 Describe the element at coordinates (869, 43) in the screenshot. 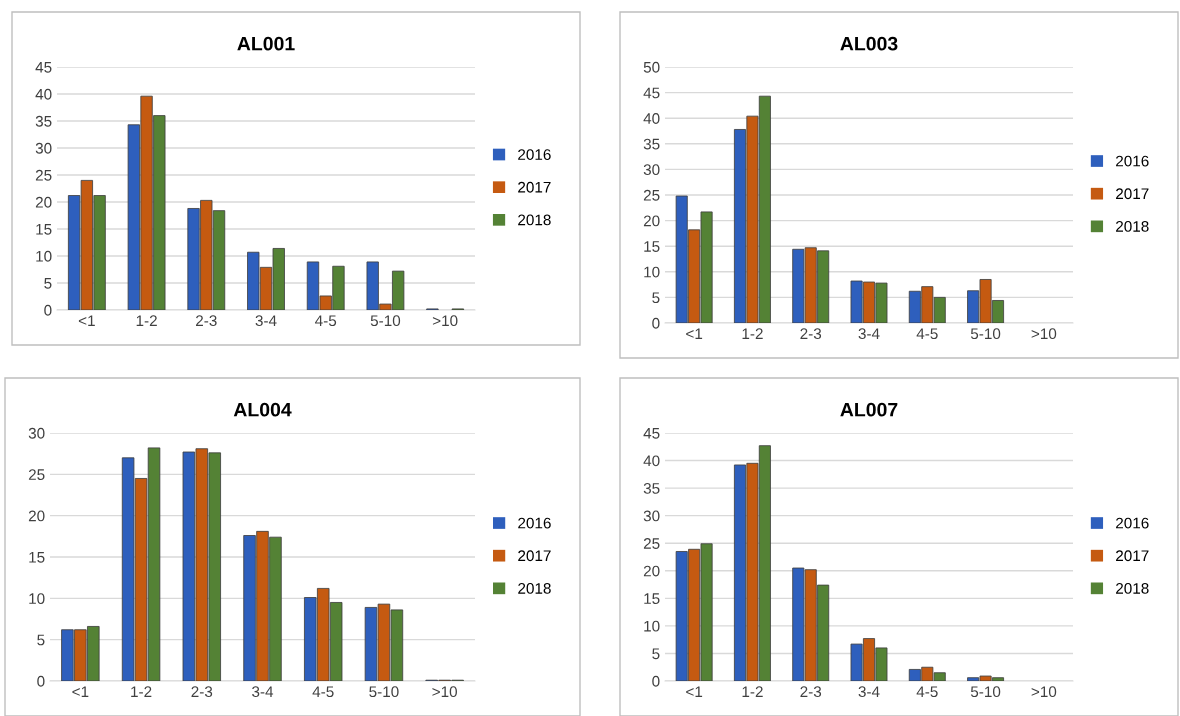

I see `chart-title: AL003` at that location.